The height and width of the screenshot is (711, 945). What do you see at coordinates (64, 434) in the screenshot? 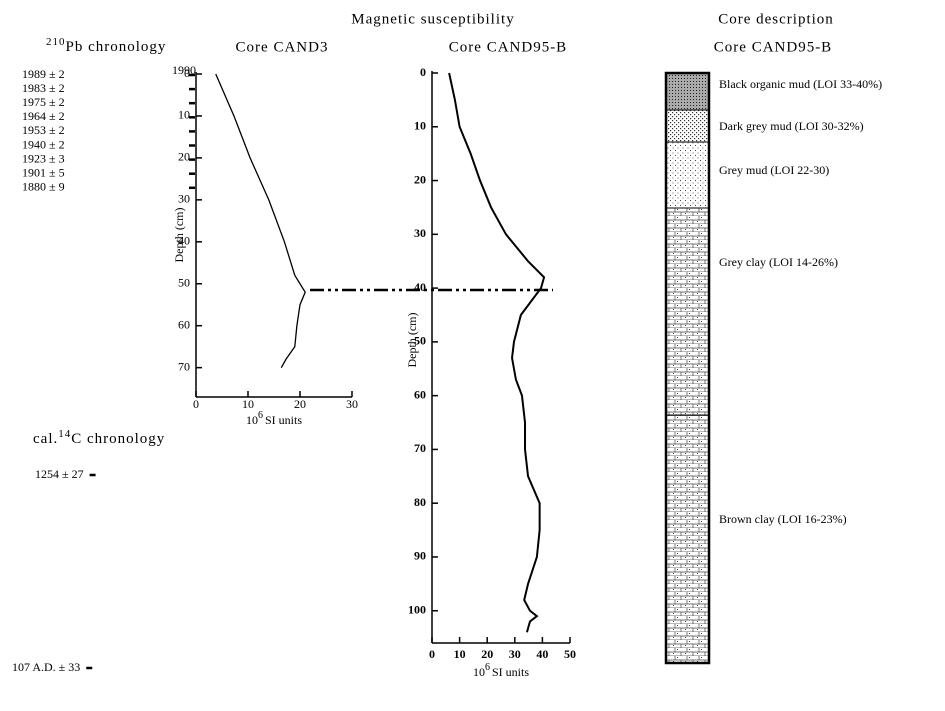
I see `text-part: 14` at bounding box center [64, 434].